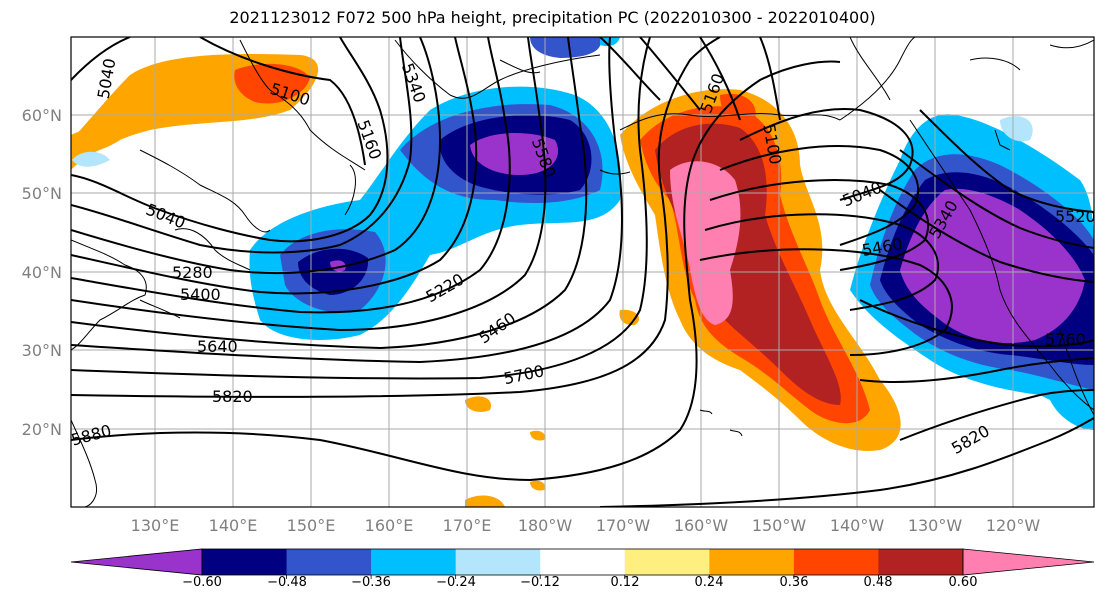 The width and height of the screenshot is (1105, 601). I want to click on lon-label: 170°E, so click(467, 525).